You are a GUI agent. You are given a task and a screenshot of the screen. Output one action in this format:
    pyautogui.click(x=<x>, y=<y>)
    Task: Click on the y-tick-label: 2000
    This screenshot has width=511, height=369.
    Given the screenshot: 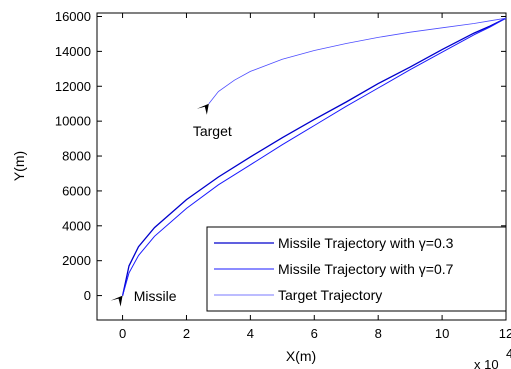 What is the action you would take?
    pyautogui.click(x=76, y=260)
    